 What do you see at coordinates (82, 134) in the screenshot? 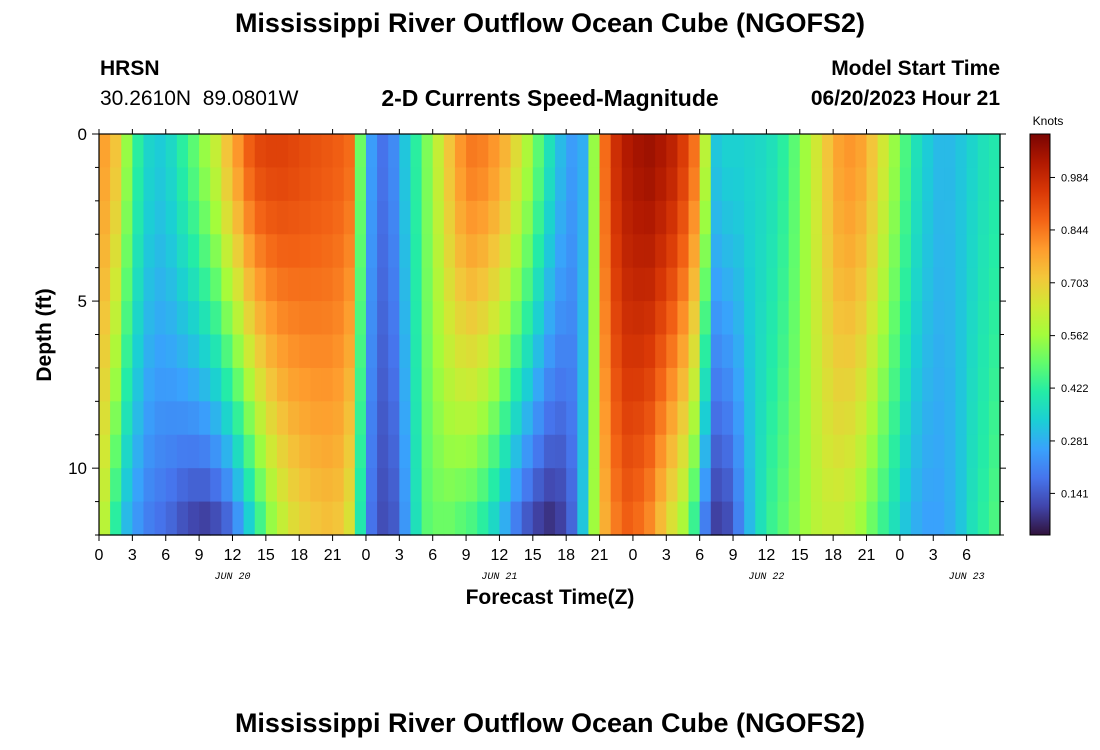
I see `y-tick-label: 0` at bounding box center [82, 134].